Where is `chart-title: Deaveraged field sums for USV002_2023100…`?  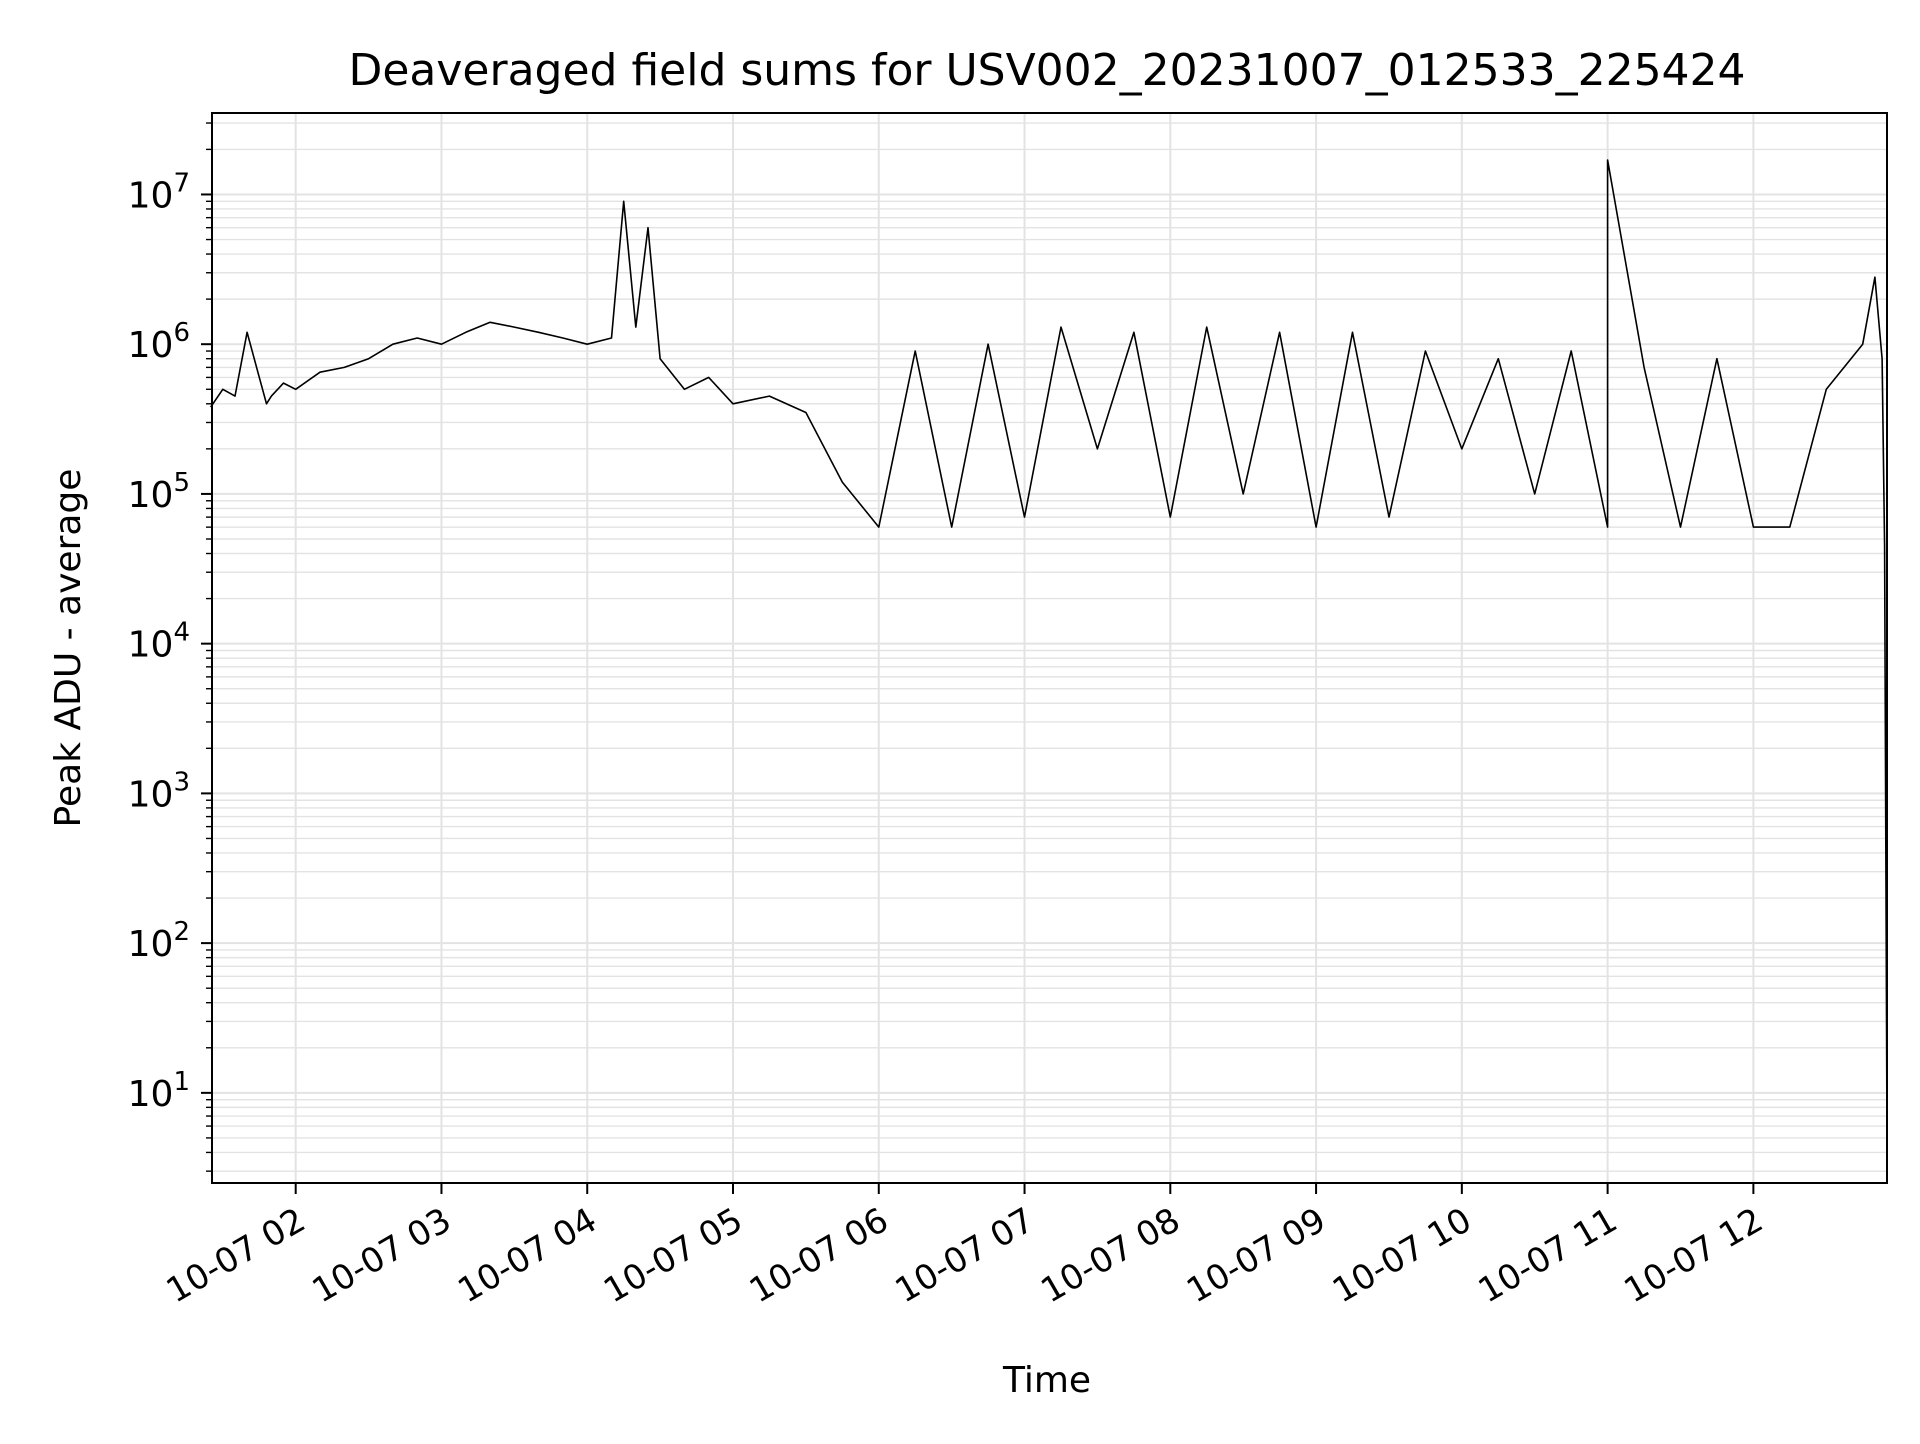
chart-title: Deaveraged field sums for USV002_2023100… is located at coordinates (1046, 70).